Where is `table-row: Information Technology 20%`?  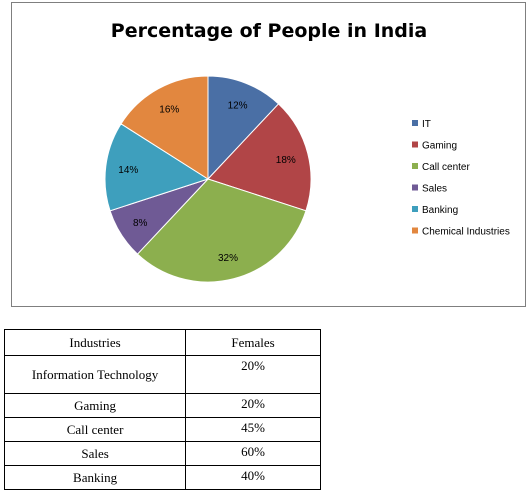 table-row: Information Technology 20% is located at coordinates (162, 374).